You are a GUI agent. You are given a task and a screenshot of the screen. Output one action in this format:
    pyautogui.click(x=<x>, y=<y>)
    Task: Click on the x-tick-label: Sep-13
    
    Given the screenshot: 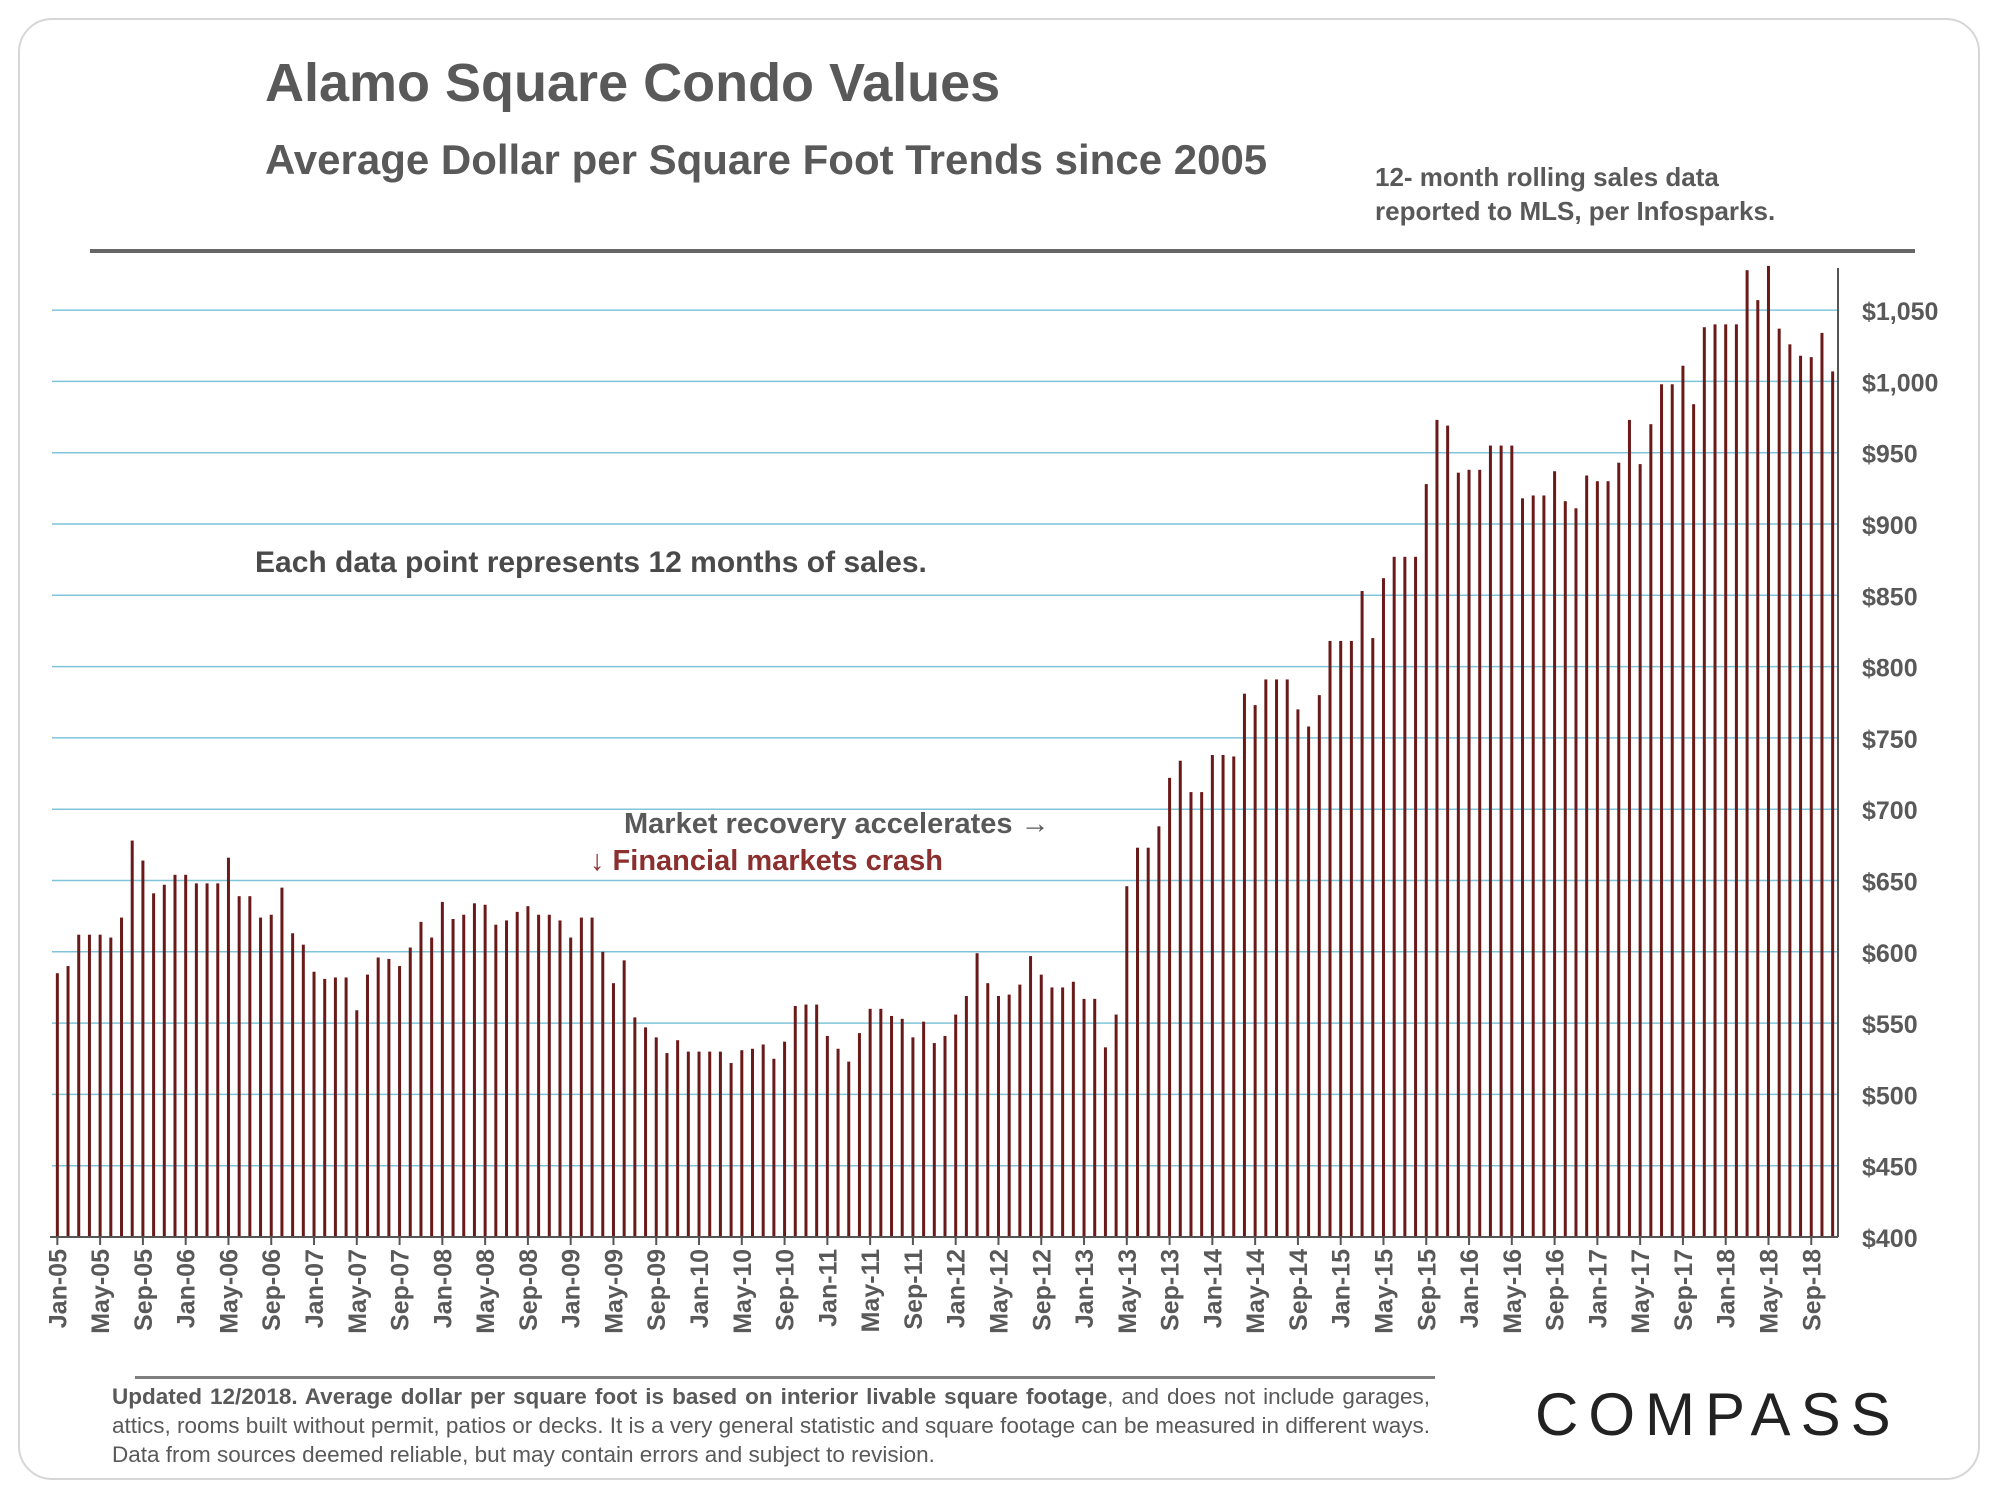 What is the action you would take?
    pyautogui.click(x=1171, y=1290)
    